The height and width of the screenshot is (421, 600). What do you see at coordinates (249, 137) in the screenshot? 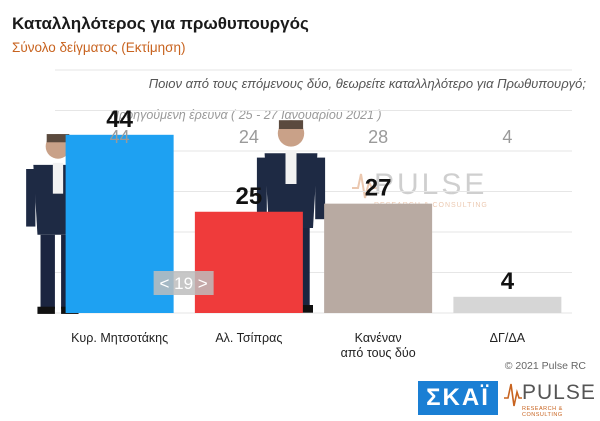
I see `previous-value-label: 24` at bounding box center [249, 137].